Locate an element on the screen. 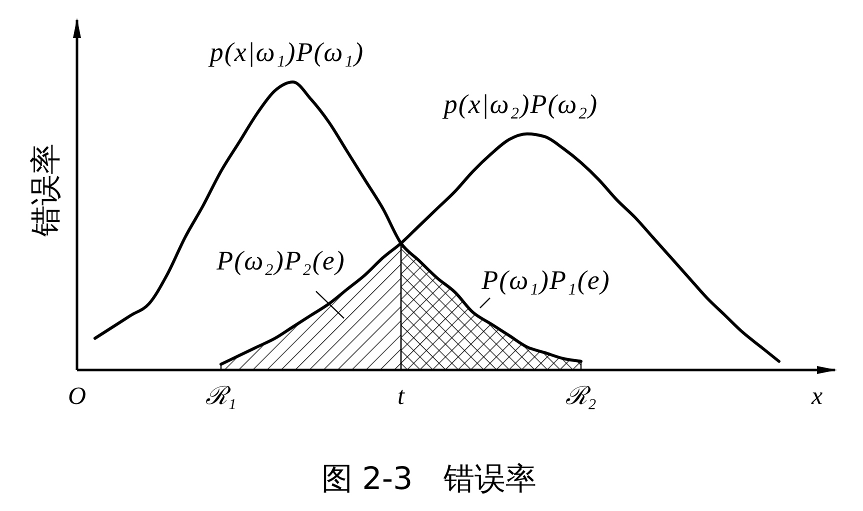 The width and height of the screenshot is (863, 511). y-axis-title: 错误率 is located at coordinates (46, 191).